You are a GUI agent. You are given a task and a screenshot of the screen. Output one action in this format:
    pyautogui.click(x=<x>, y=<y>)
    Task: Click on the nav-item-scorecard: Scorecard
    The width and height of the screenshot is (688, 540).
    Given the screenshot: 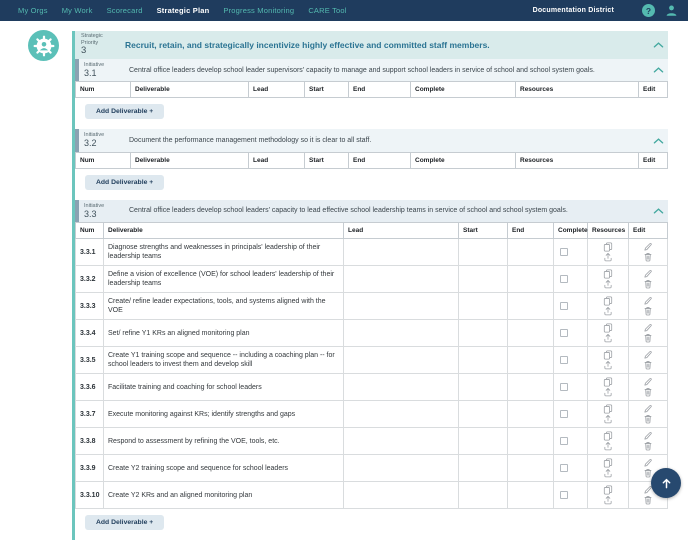 What is the action you would take?
    pyautogui.click(x=124, y=10)
    